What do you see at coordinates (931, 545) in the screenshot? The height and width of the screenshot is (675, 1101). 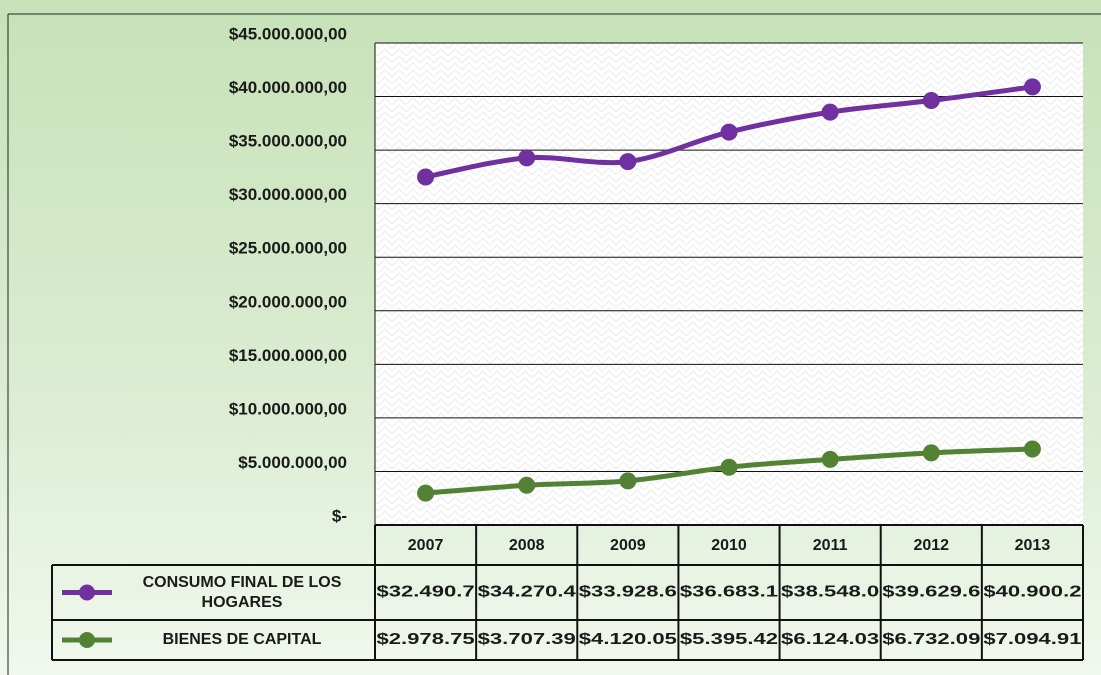 I see `x-tick-label: 2012` at bounding box center [931, 545].